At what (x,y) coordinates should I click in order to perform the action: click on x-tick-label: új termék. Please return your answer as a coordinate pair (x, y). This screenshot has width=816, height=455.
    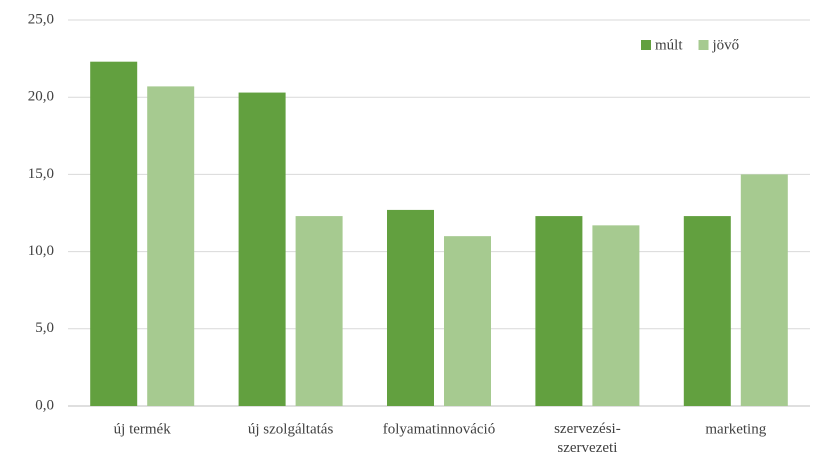
    Looking at the image, I should click on (143, 429).